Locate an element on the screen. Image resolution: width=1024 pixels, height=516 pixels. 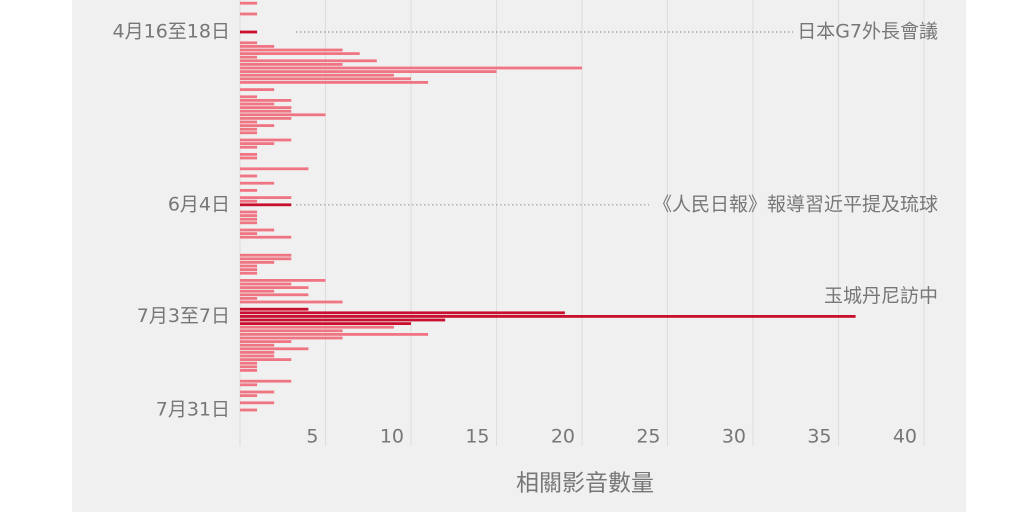
annotation: 玉城丹尼訪中 is located at coordinates (881, 296).